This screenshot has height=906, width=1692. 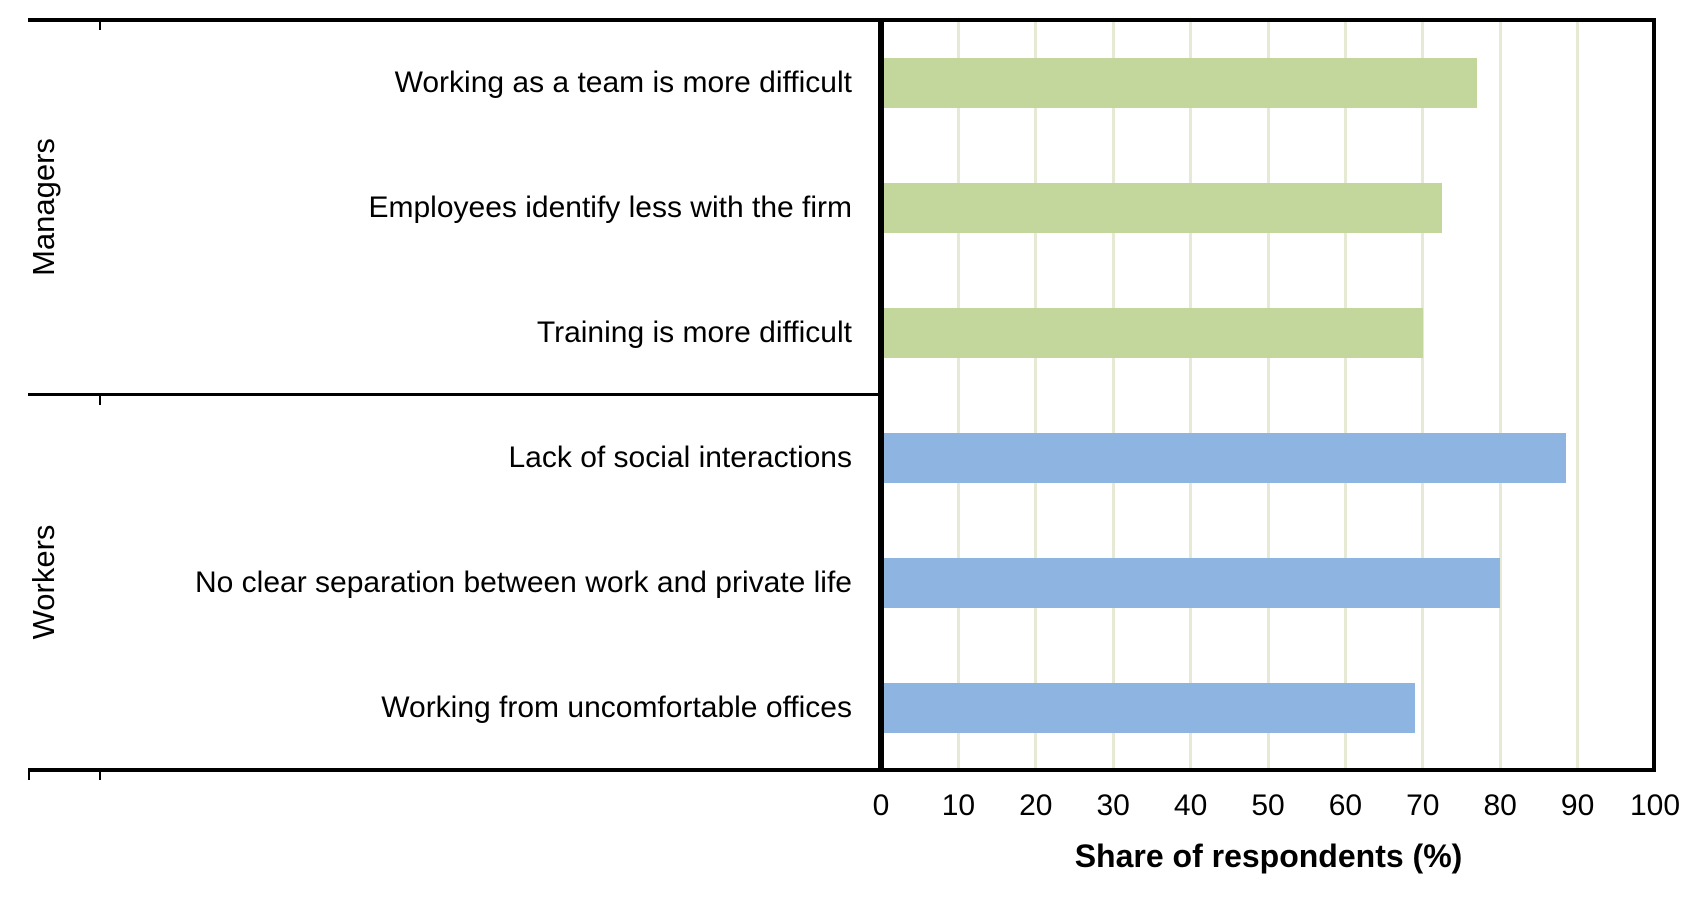 I want to click on category-label: Working from uncomfortable offices, so click(x=616, y=707).